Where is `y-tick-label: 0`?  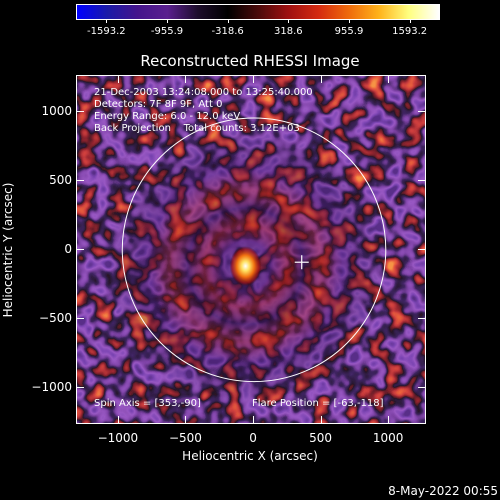
y-tick-label: 0 is located at coordinates (68, 248).